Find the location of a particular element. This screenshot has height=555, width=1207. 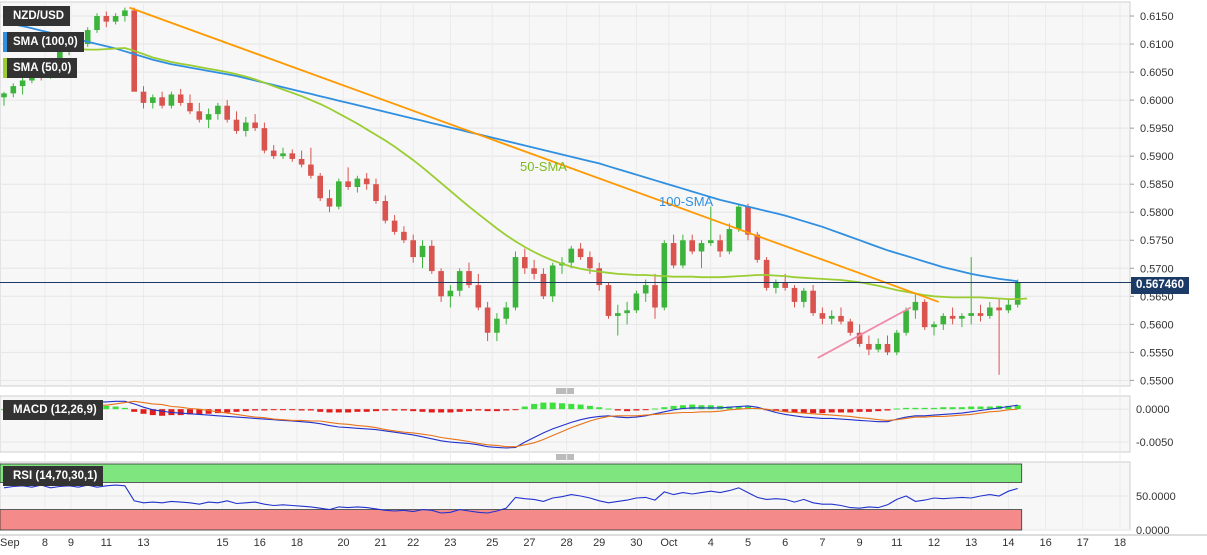

x-tick-label: 11 is located at coordinates (106, 543).